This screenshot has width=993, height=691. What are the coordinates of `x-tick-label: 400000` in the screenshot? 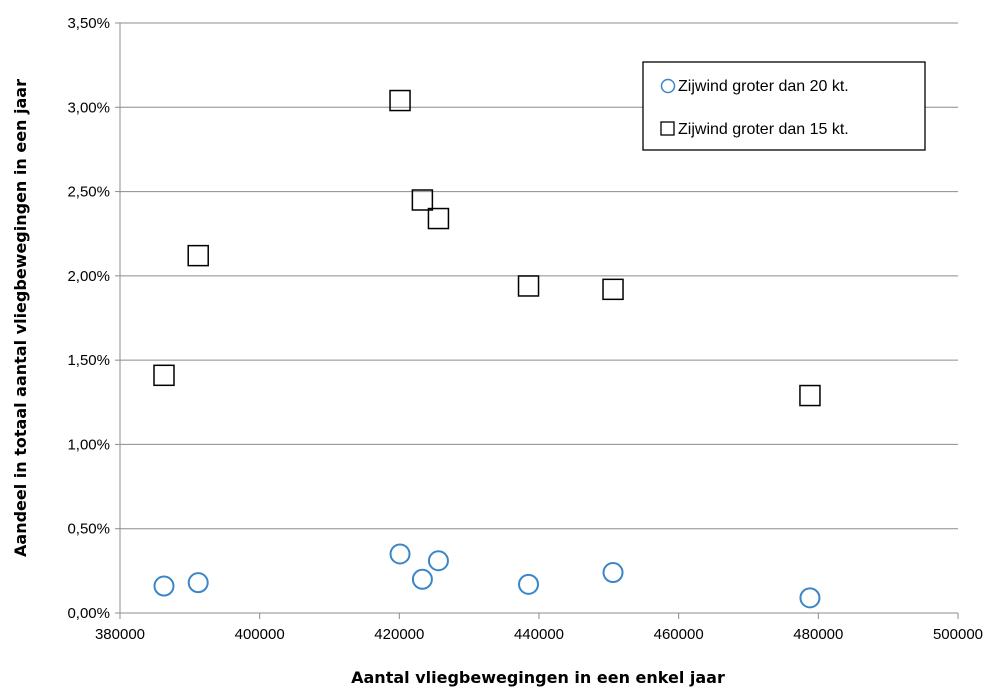 It's located at (260, 634).